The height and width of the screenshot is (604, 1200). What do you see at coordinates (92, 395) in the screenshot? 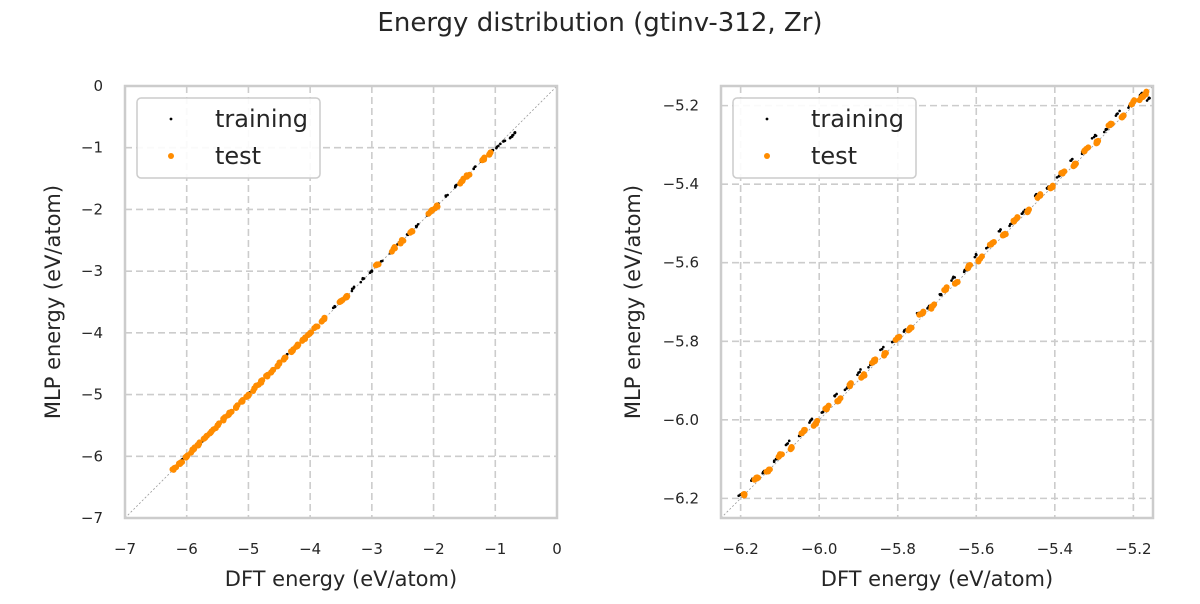
I see `y-tick-label: −5` at bounding box center [92, 395].